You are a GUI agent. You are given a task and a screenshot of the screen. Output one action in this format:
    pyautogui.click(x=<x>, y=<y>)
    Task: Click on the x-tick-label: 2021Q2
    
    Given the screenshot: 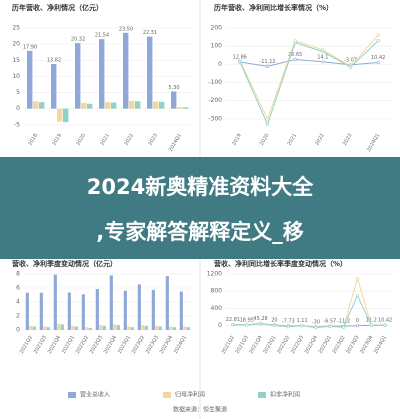 What is the action you would take?
    pyautogui.click(x=26, y=345)
    